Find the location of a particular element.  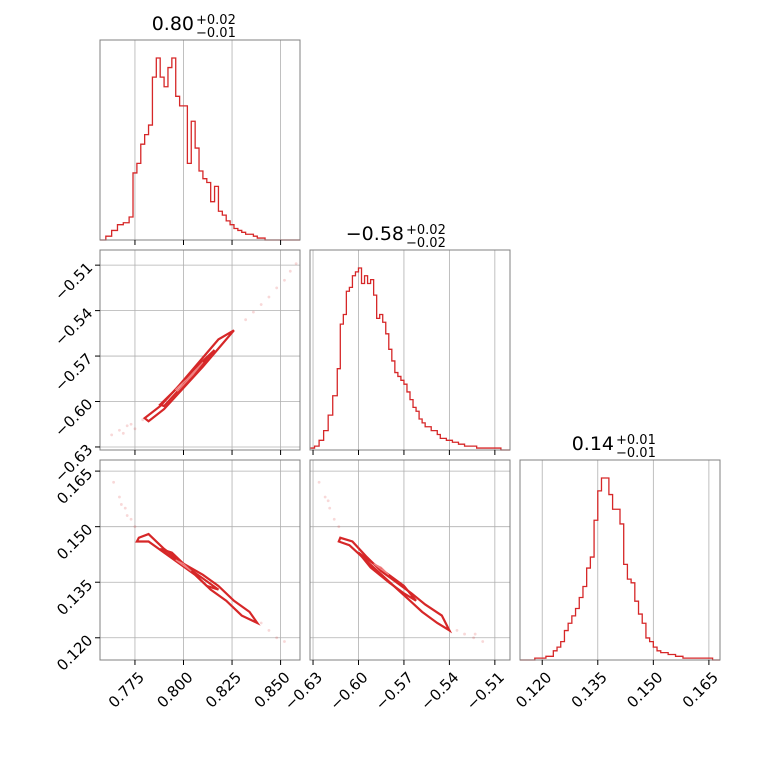

title-1-plus: +0.02 is located at coordinates (426, 230).